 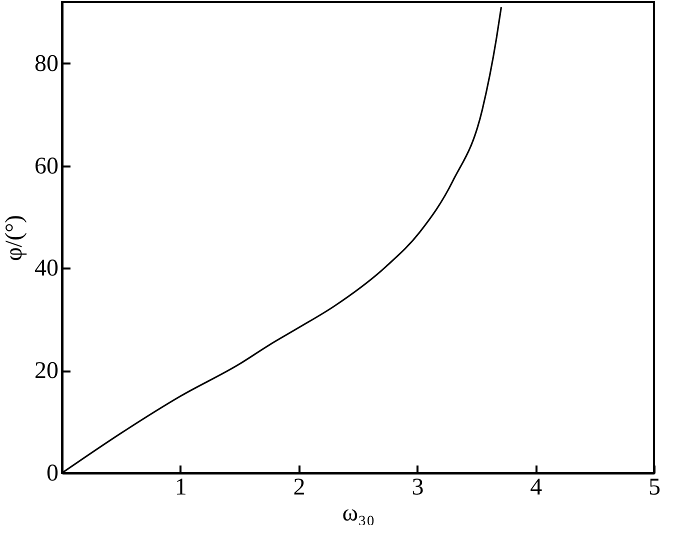 I want to click on x-tick-label: 3, so click(x=418, y=487).